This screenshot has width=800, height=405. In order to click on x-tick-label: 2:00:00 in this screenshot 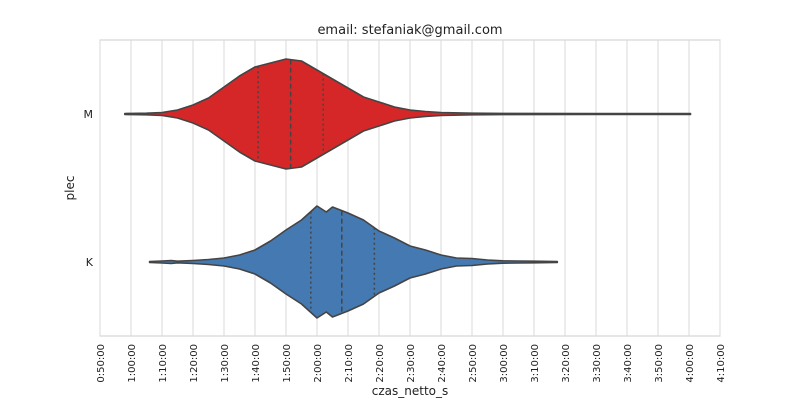, I will do `click(318, 363)`.